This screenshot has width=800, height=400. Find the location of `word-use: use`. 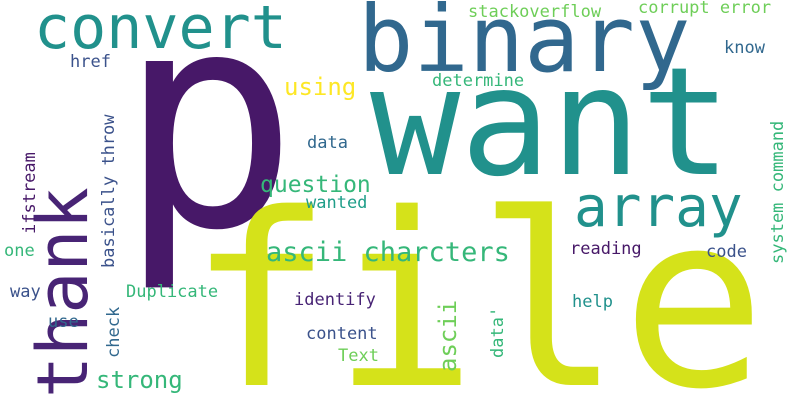

word-use: use is located at coordinates (63, 322).